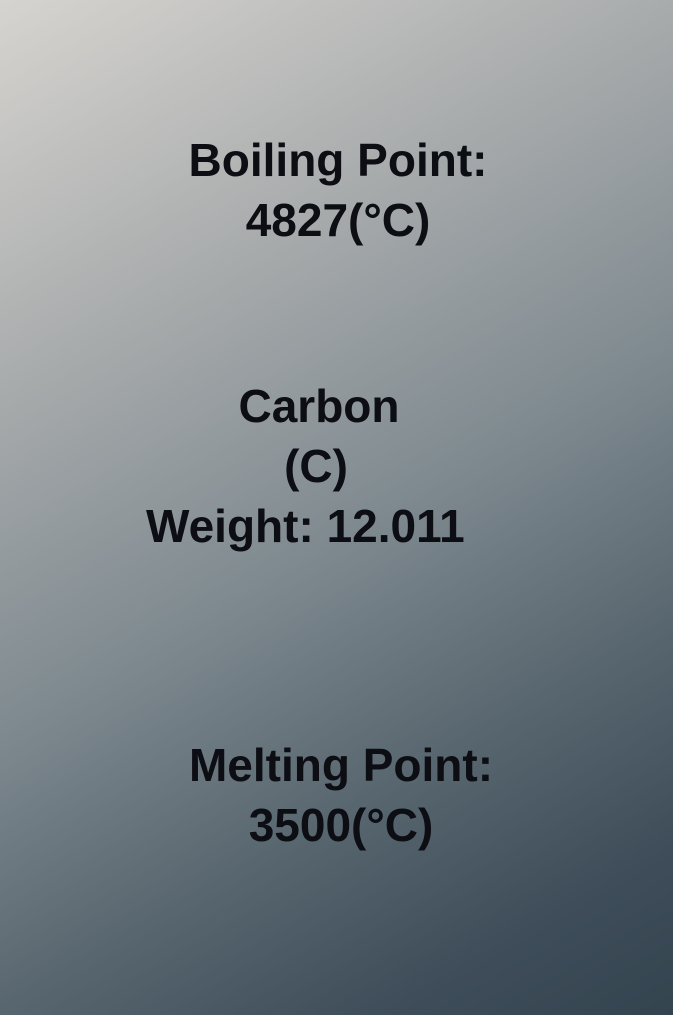 This screenshot has width=673, height=1015. I want to click on boiling-point-label: Boiling Point:, so click(338, 160).